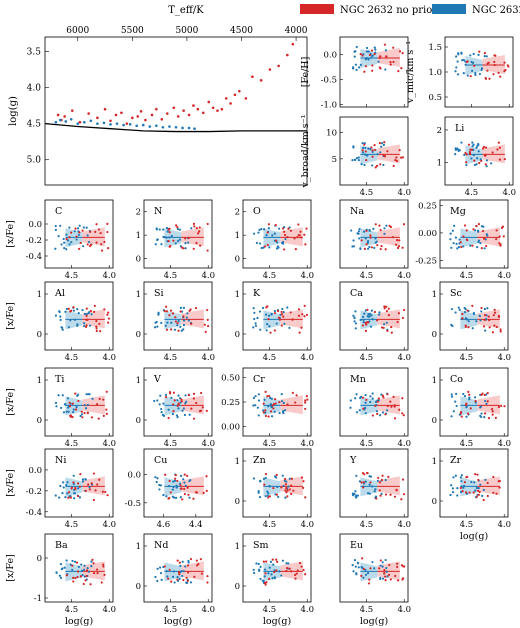  I want to click on Mg-point-prior, so click(475, 230).